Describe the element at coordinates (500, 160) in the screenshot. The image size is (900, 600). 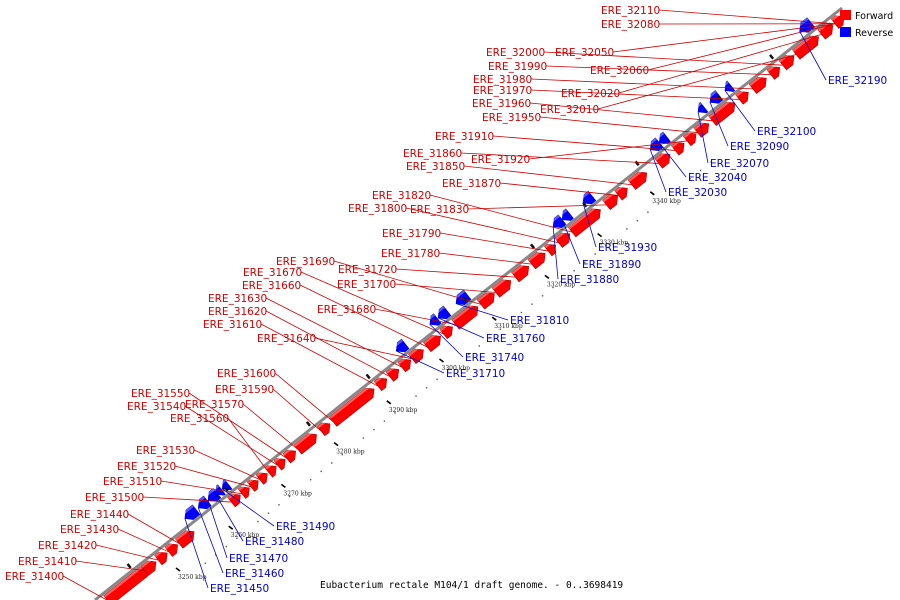
I see `forward-label-ere-31920: ERE_31920` at that location.